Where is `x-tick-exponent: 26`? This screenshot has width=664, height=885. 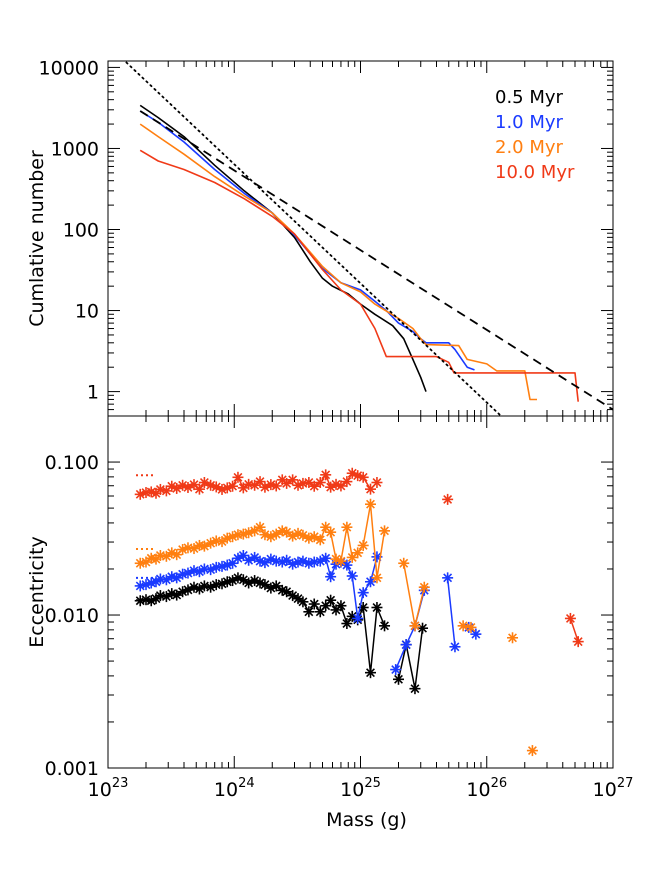 x-tick-exponent: 26 is located at coordinates (499, 783).